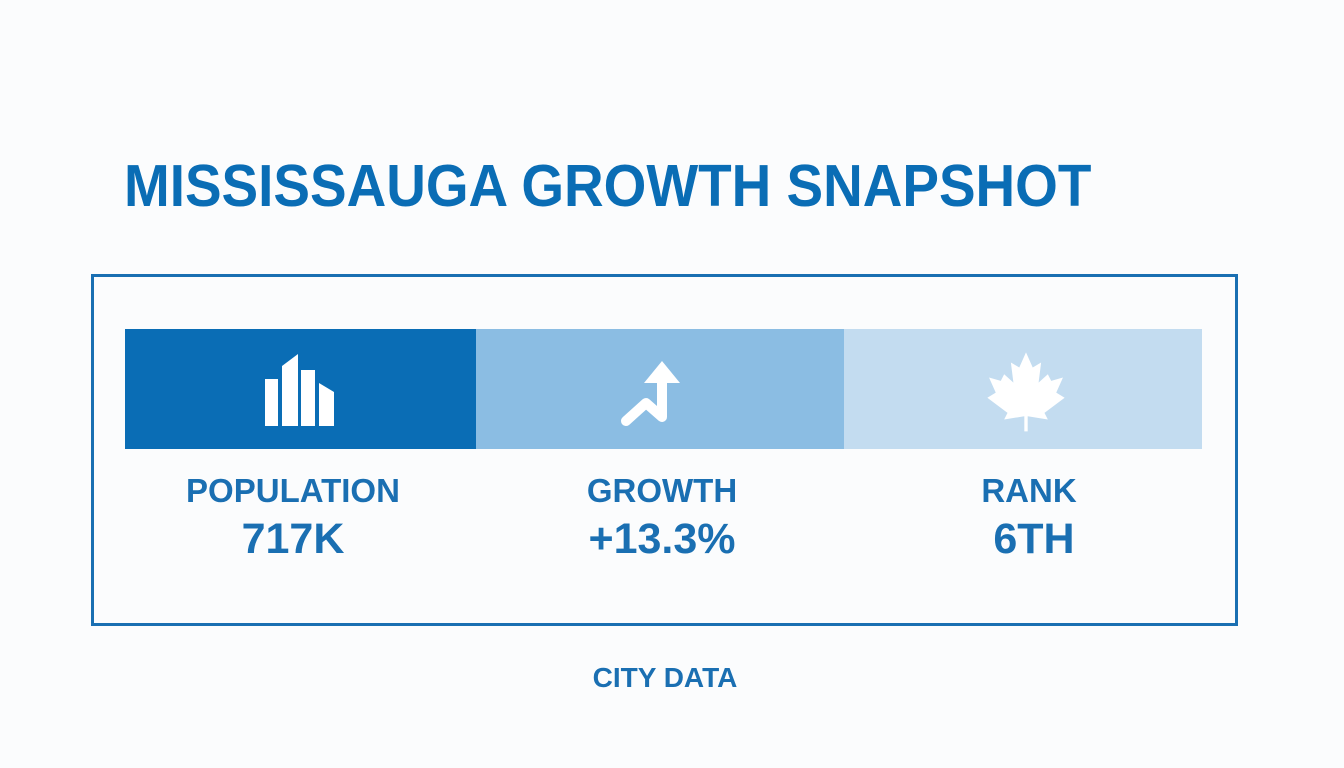 The image size is (1344, 768). What do you see at coordinates (1026, 392) in the screenshot?
I see `maple-leaf-icon` at bounding box center [1026, 392].